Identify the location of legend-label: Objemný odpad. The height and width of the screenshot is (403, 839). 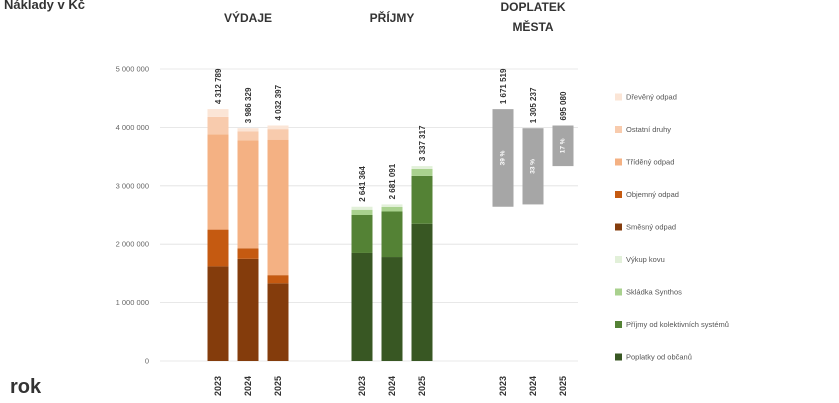
(652, 194).